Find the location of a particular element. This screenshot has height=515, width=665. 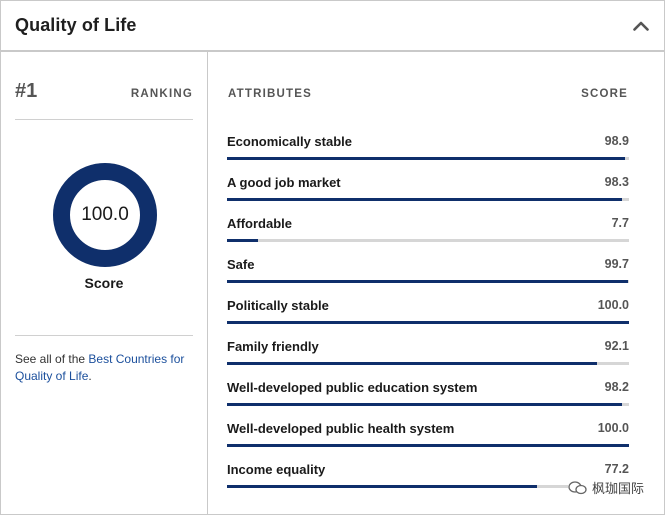

see-all-prefix: See all of the is located at coordinates (52, 359).